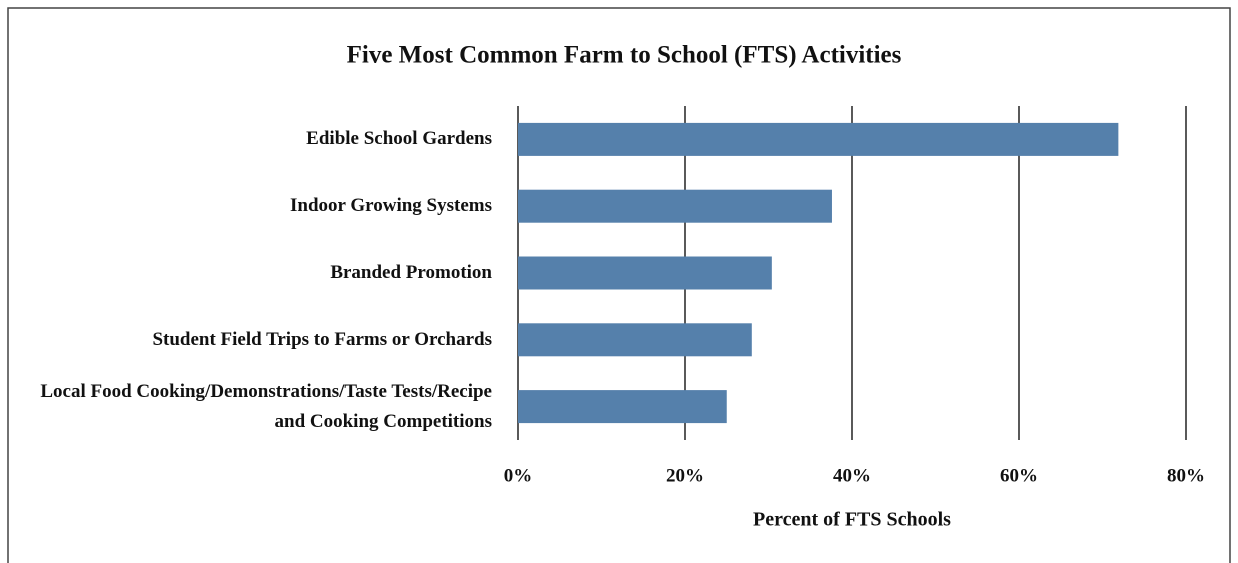 Image resolution: width=1238 pixels, height=563 pixels. What do you see at coordinates (399, 139) in the screenshot?
I see `y-tick-label: Edible School Gardens` at bounding box center [399, 139].